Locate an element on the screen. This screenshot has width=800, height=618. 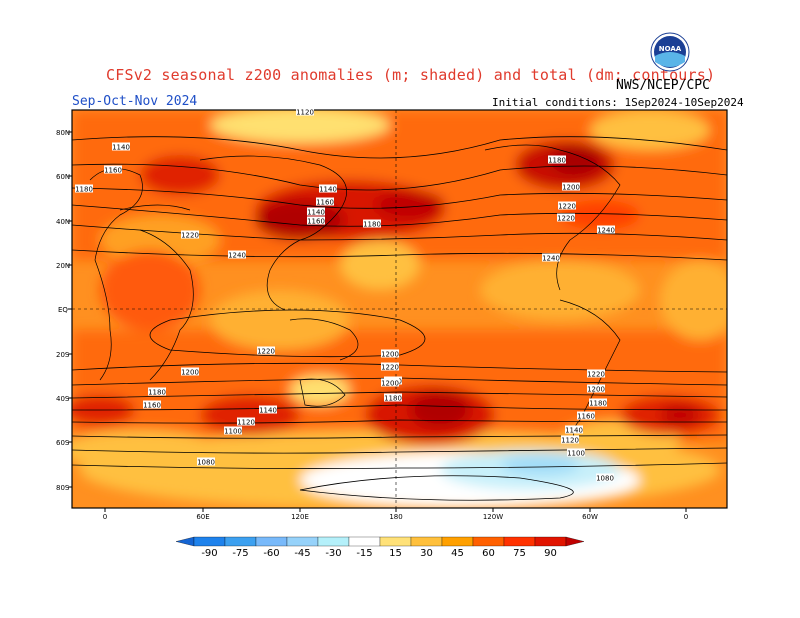
colorbar-label: -15 is located at coordinates (364, 553).